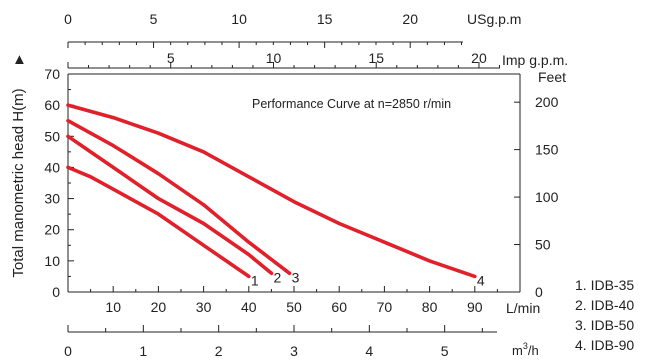  Describe the element at coordinates (552, 77) in the screenshot. I see `feet-unit: Feet` at that location.